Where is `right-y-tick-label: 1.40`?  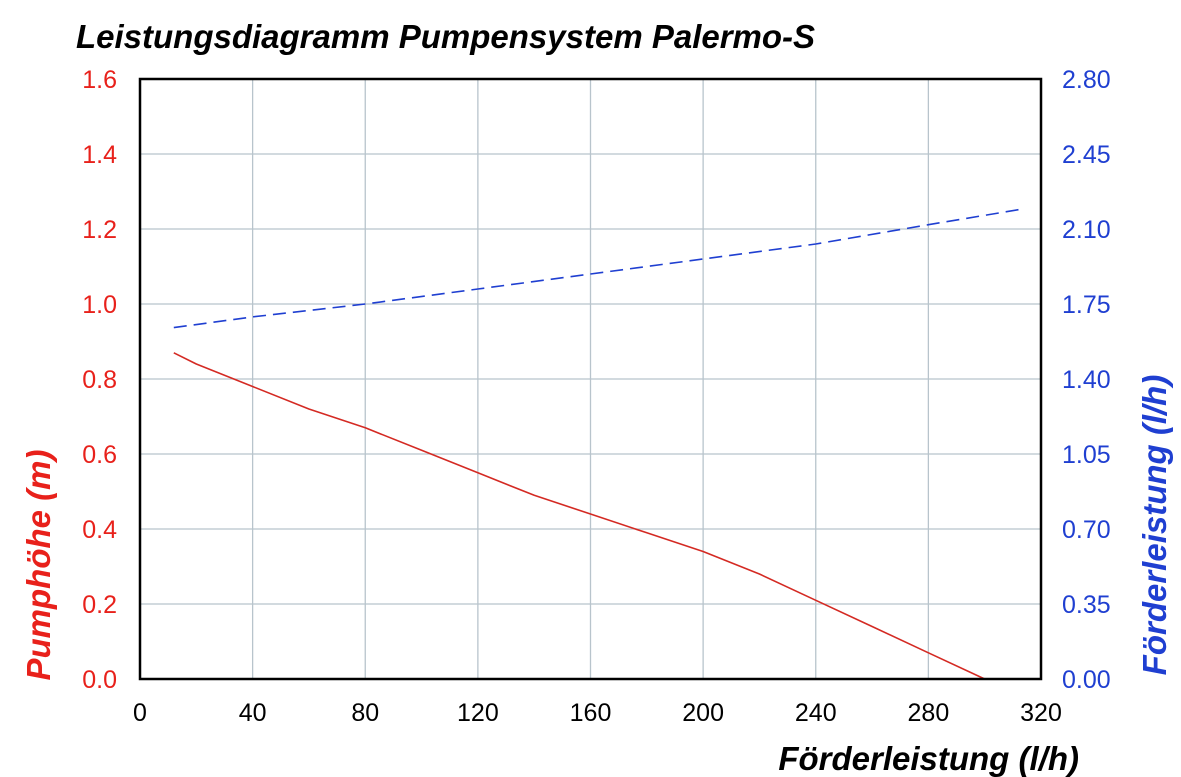 right-y-tick-label: 1.40 is located at coordinates (1086, 380).